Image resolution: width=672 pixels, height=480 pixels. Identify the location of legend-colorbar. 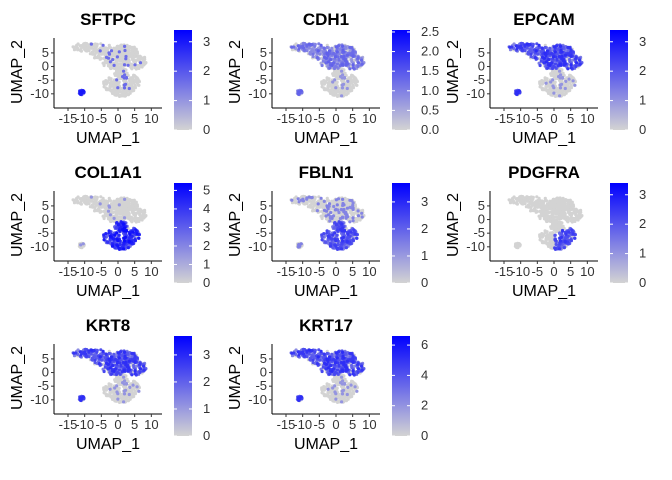
(183, 233).